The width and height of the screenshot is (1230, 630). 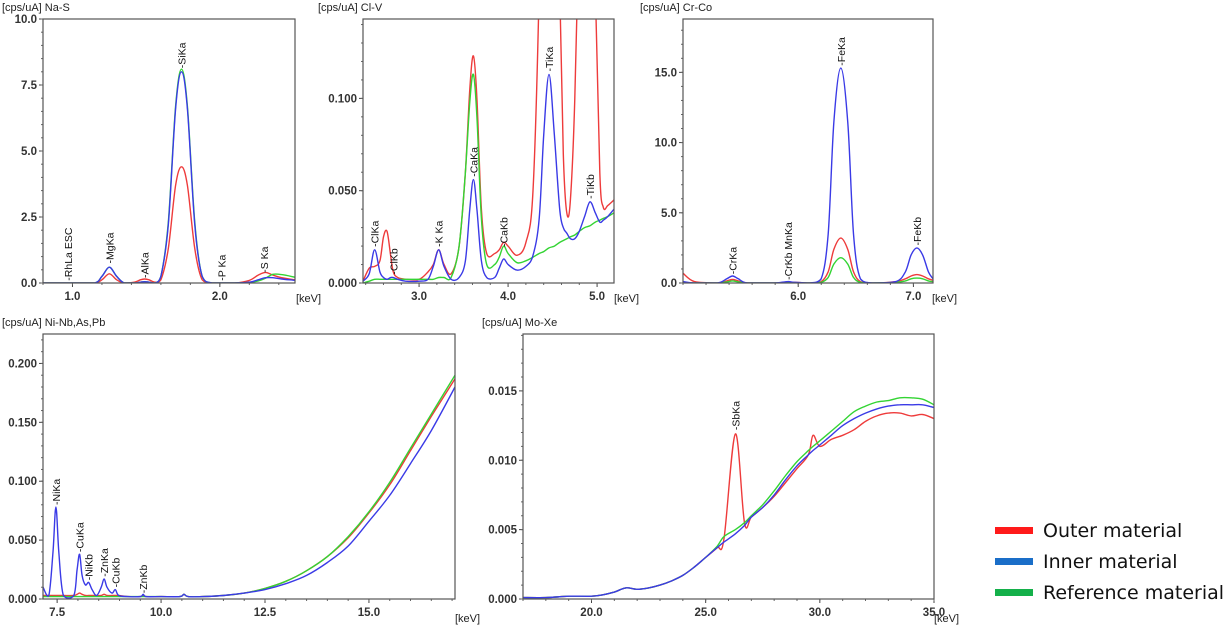 What do you see at coordinates (440, 233) in the screenshot?
I see `peak-label: -K Ka` at bounding box center [440, 233].